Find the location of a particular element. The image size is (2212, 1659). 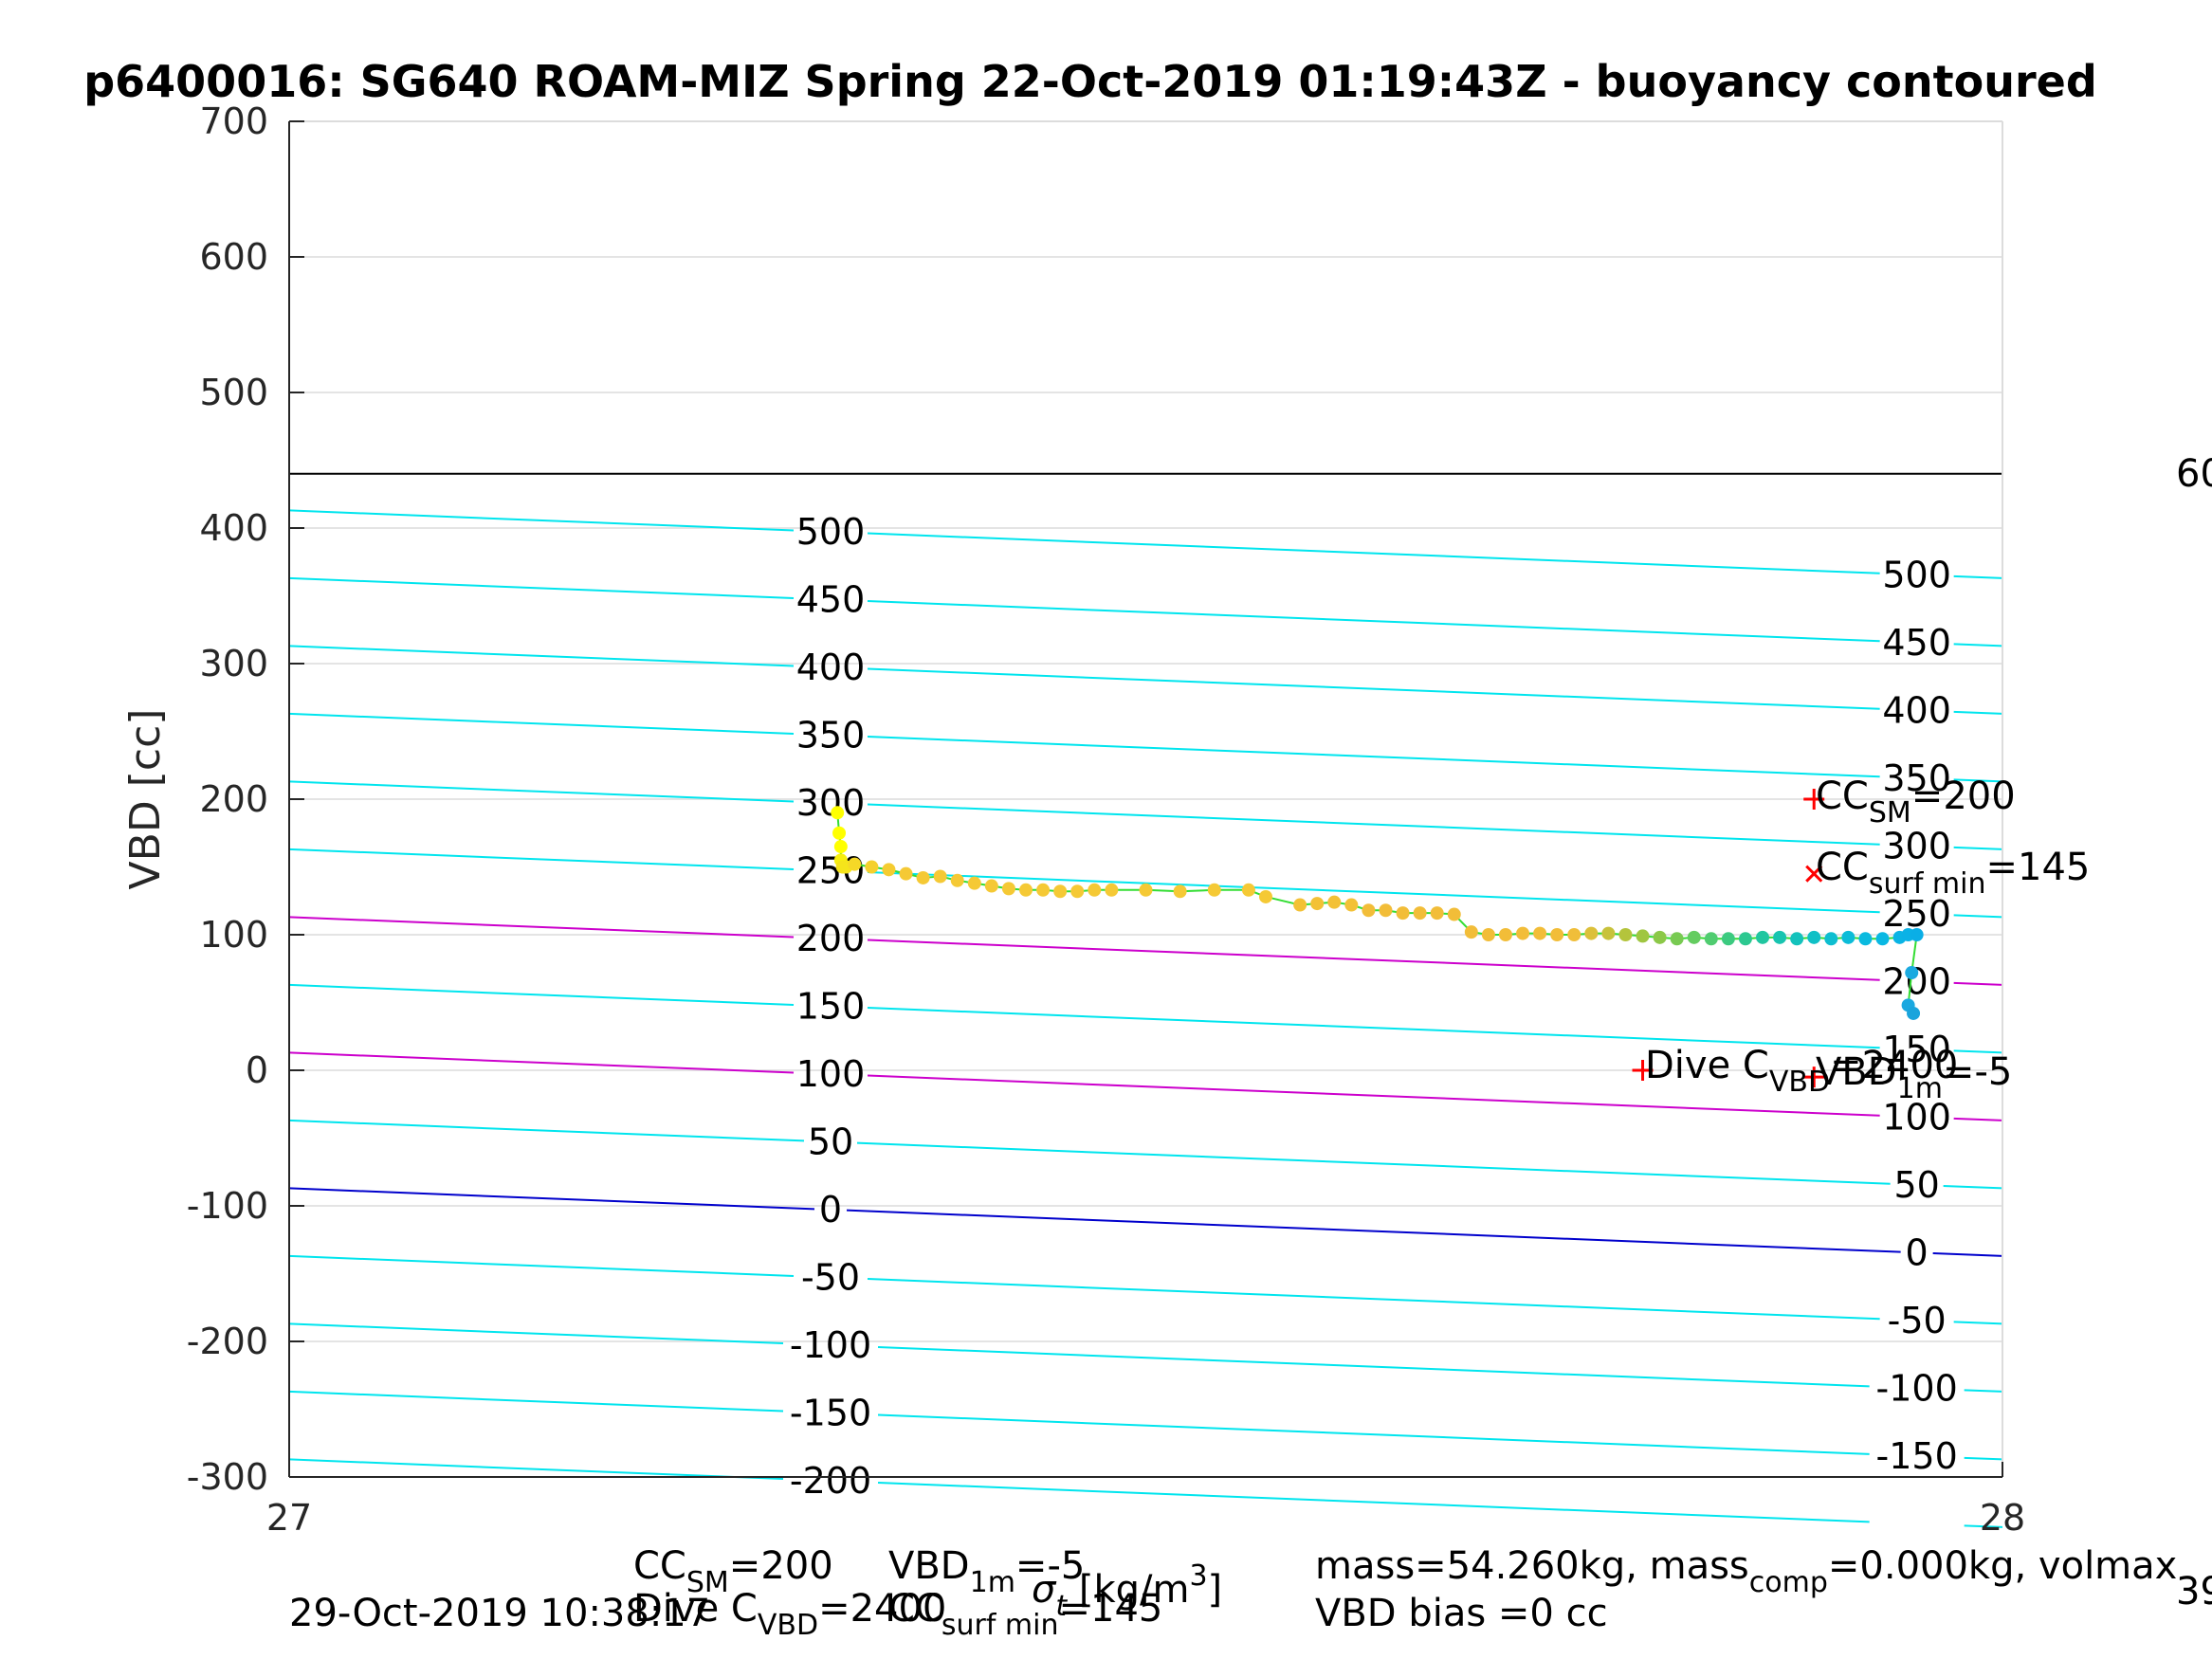

y-tick-labels: -300 -200 -100 0 100 200 300 400 500 600 700 is located at coordinates (245, 799).